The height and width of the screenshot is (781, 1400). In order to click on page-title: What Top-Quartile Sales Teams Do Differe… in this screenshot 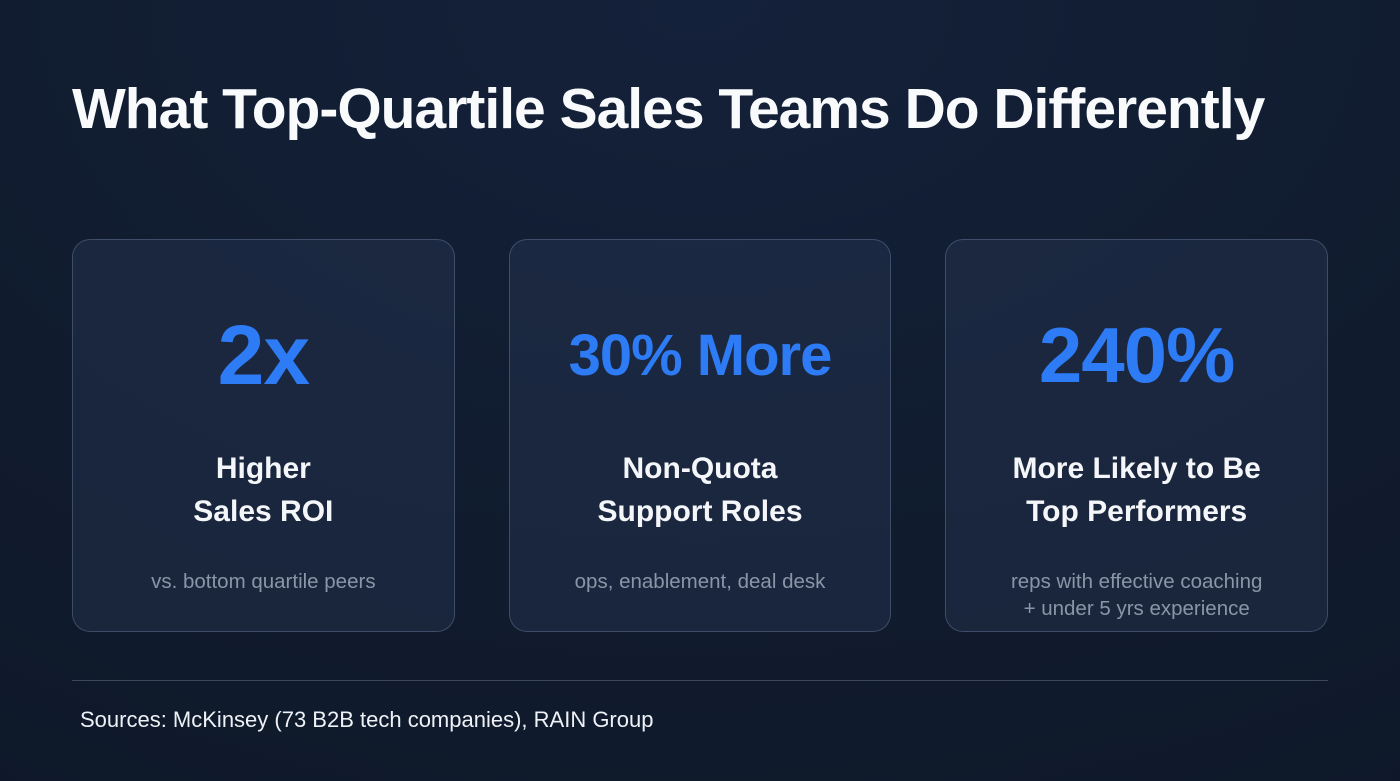, I will do `click(668, 109)`.